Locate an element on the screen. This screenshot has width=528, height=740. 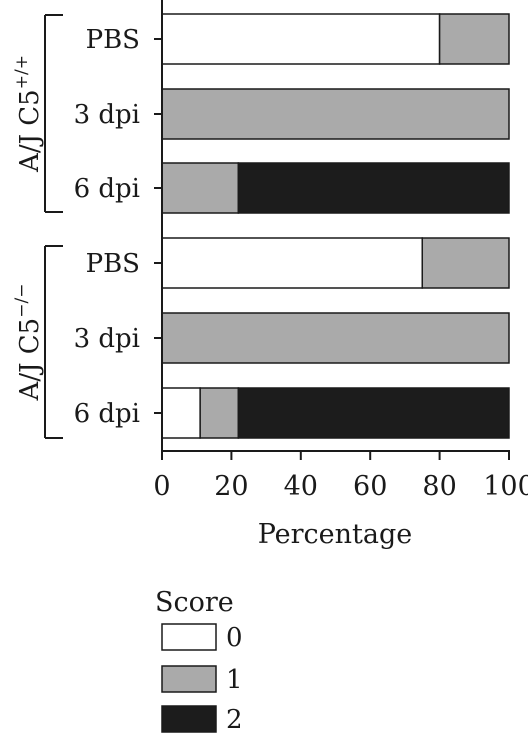
legend-items: 0 1 2 is located at coordinates (202, 679).